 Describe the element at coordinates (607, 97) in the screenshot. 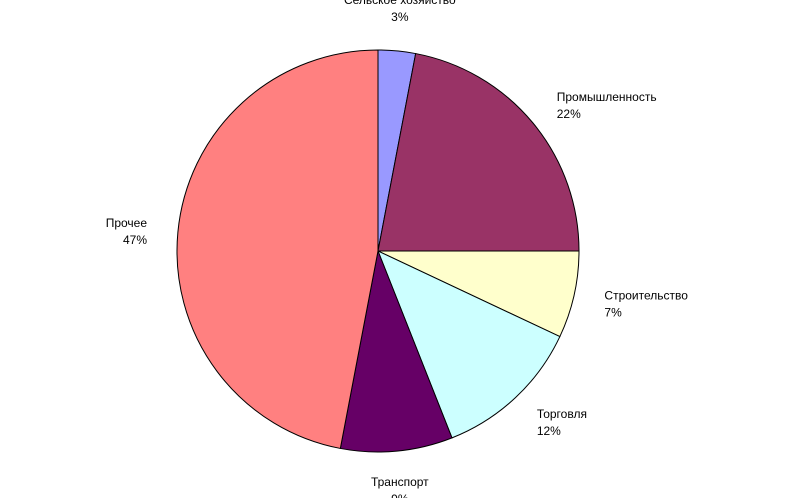

I see `pie-slice-category: Промышленность` at that location.